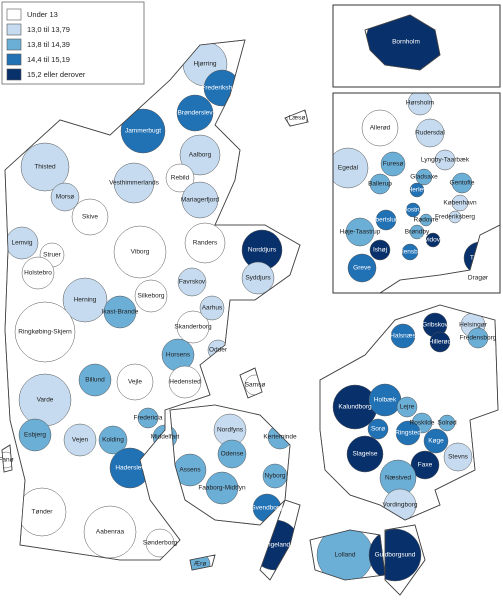 The image size is (503, 608). I want to click on municipality-label: Hvidovre, so click(433, 240).